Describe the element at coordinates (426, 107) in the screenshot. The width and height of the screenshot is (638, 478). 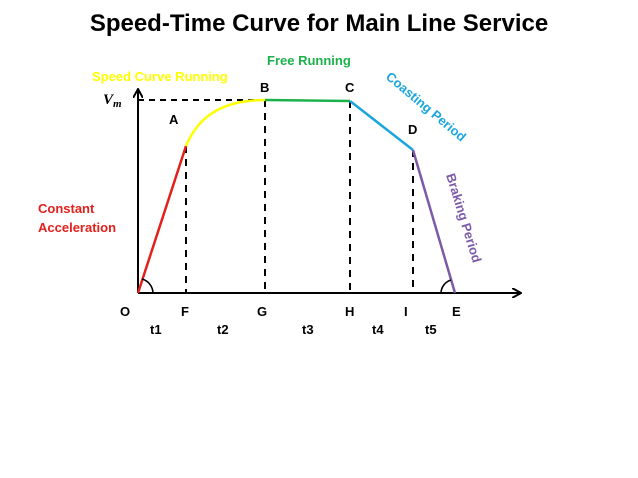
I see `coasting-period-label: Coasting Period` at that location.